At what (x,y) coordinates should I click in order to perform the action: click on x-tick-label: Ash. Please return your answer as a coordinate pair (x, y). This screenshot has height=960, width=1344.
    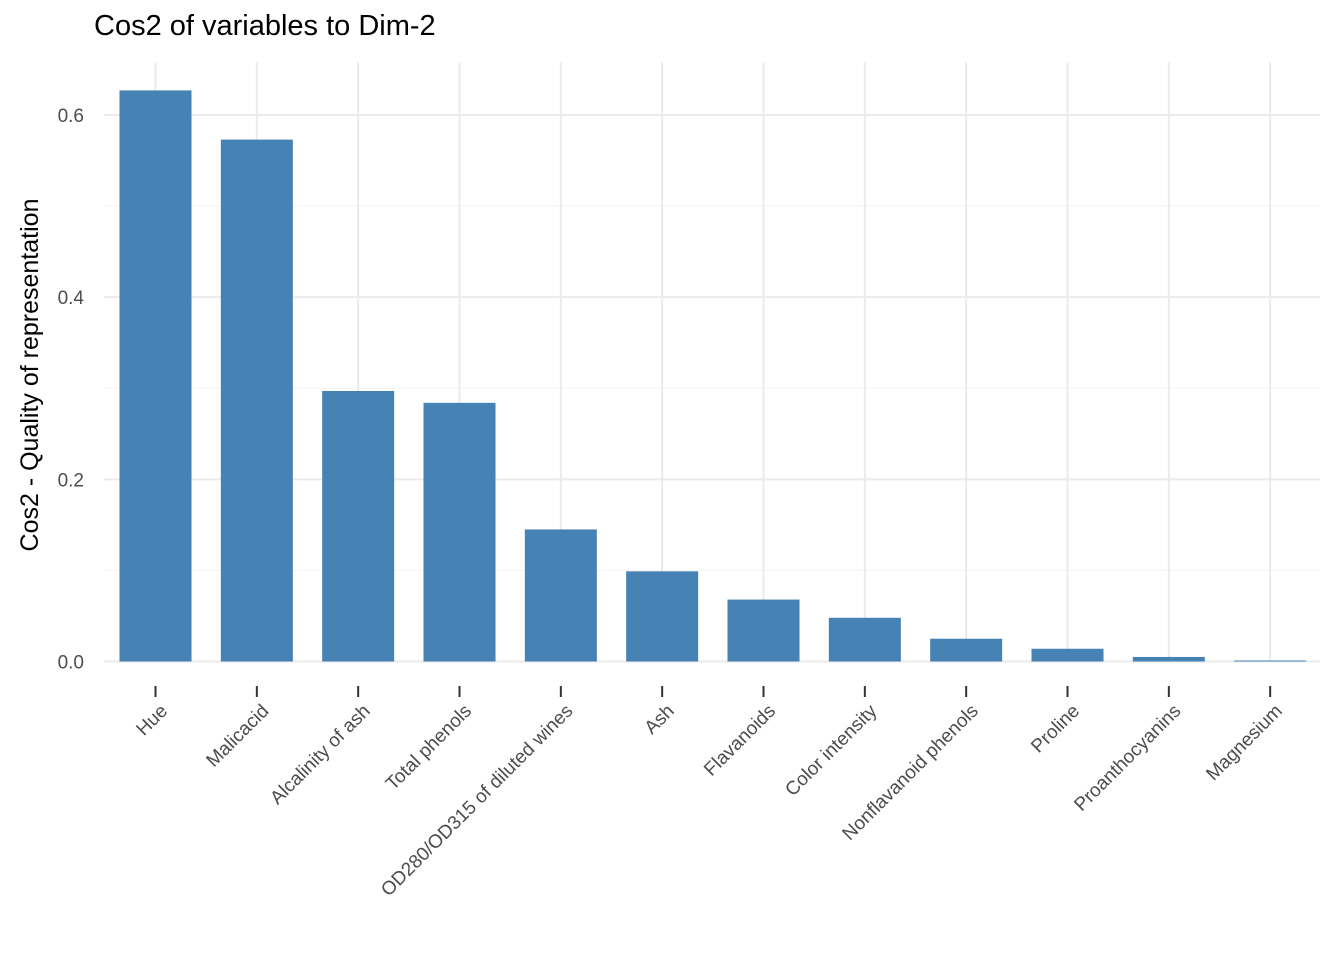
    Looking at the image, I should click on (660, 720).